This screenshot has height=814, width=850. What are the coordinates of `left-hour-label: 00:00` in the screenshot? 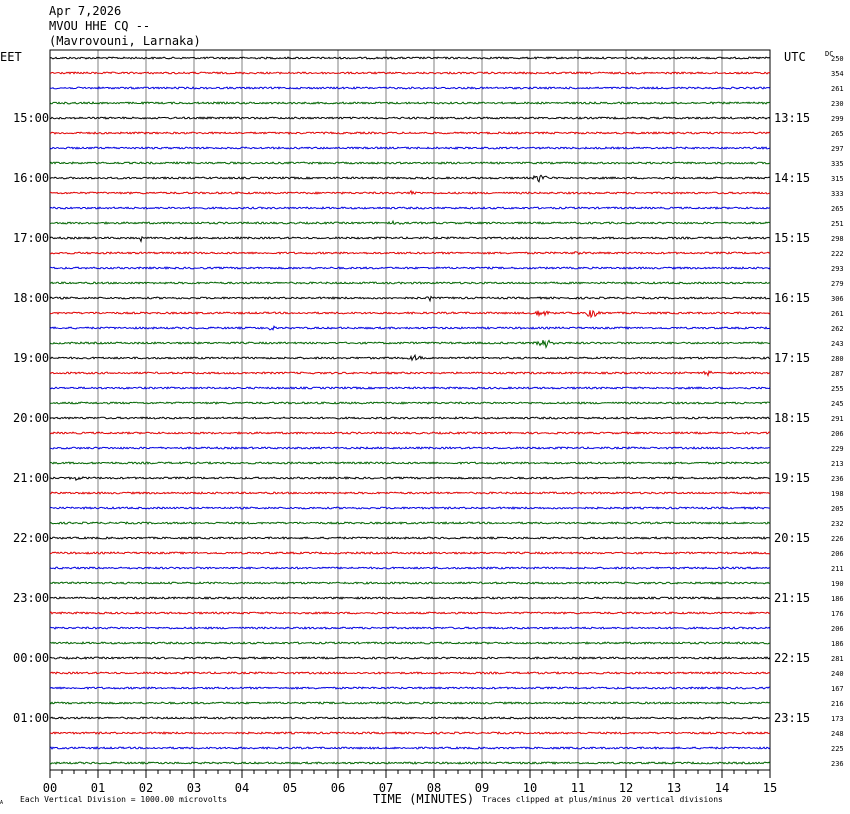 It's located at (31, 658).